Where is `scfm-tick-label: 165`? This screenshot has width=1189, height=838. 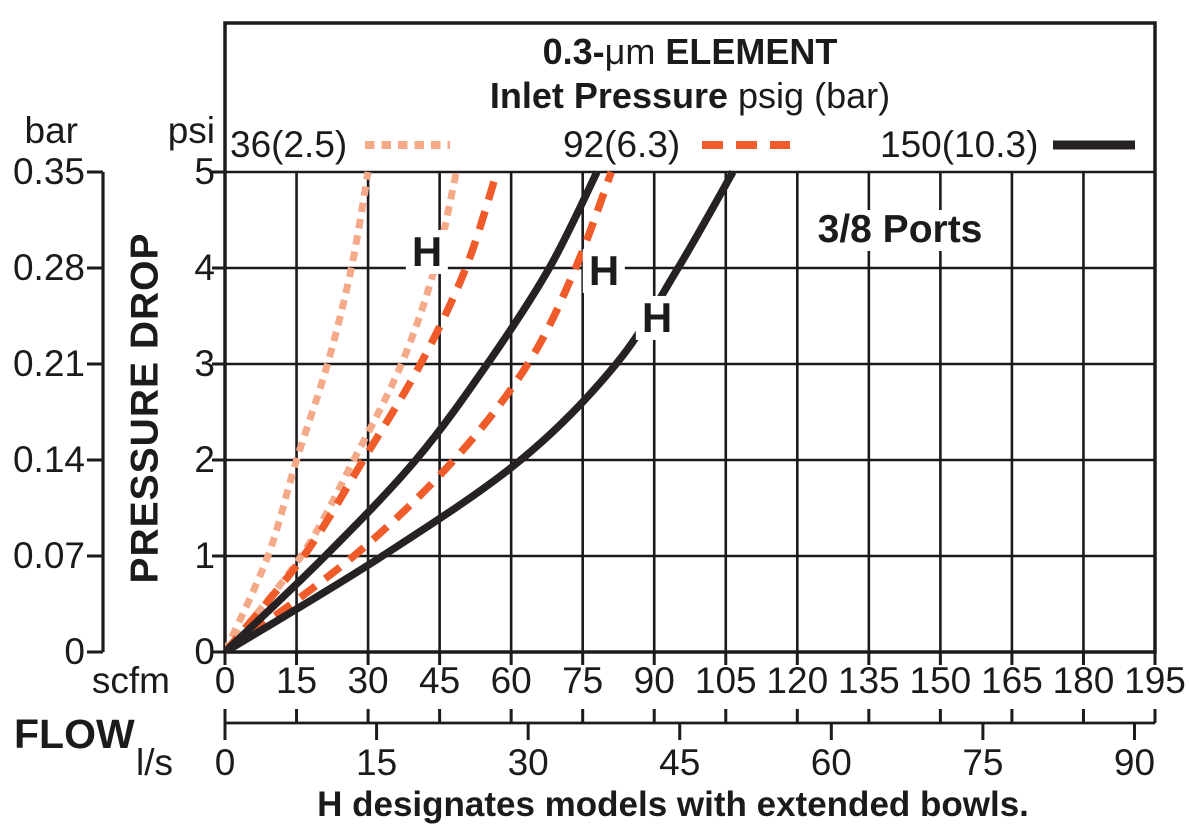
scfm-tick-label: 165 is located at coordinates (1012, 680).